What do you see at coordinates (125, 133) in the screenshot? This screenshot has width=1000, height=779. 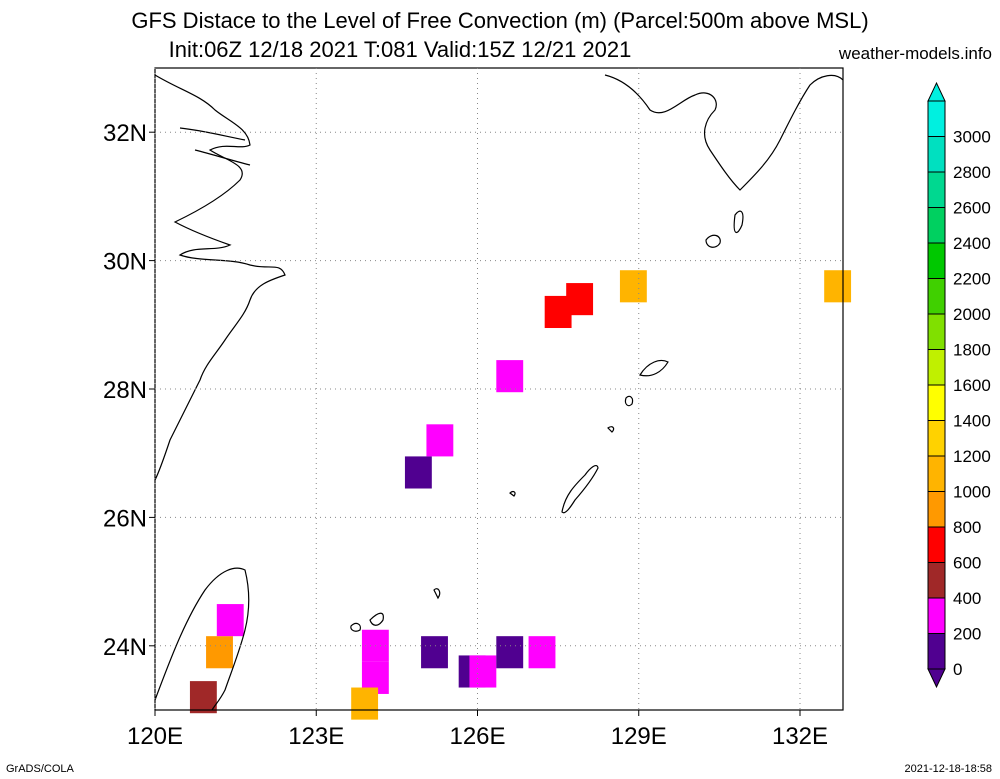 I see `lat-tick-label: 32N` at bounding box center [125, 133].